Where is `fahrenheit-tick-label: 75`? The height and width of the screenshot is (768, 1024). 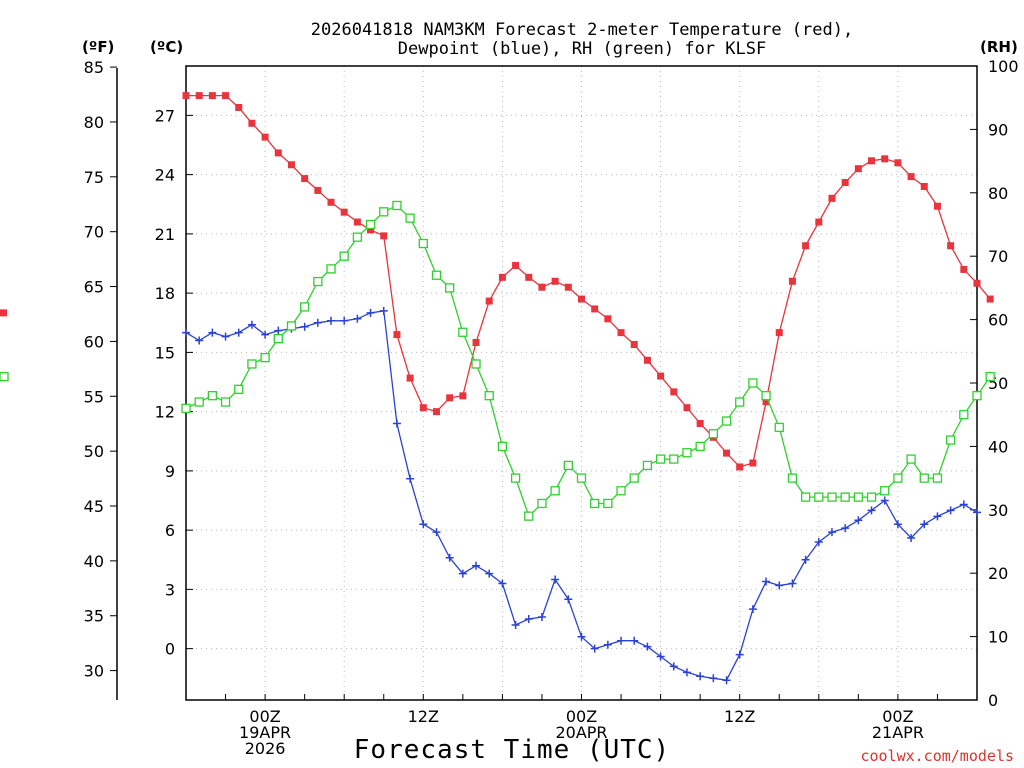 fahrenheit-tick-label: 75 is located at coordinates (94, 177).